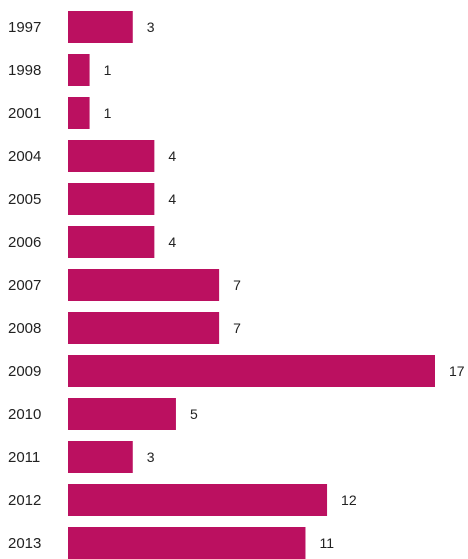  Describe the element at coordinates (151, 457) in the screenshot. I see `value-label-2011: 3` at that location.